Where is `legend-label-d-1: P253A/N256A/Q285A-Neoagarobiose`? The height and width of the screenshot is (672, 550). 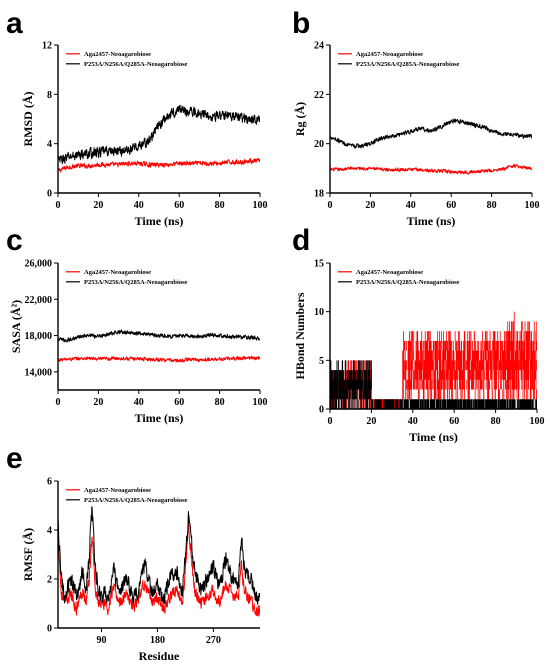 legend-label-d-1: P253A/N256A/Q285A-Neoagarobiose is located at coordinates (408, 282).